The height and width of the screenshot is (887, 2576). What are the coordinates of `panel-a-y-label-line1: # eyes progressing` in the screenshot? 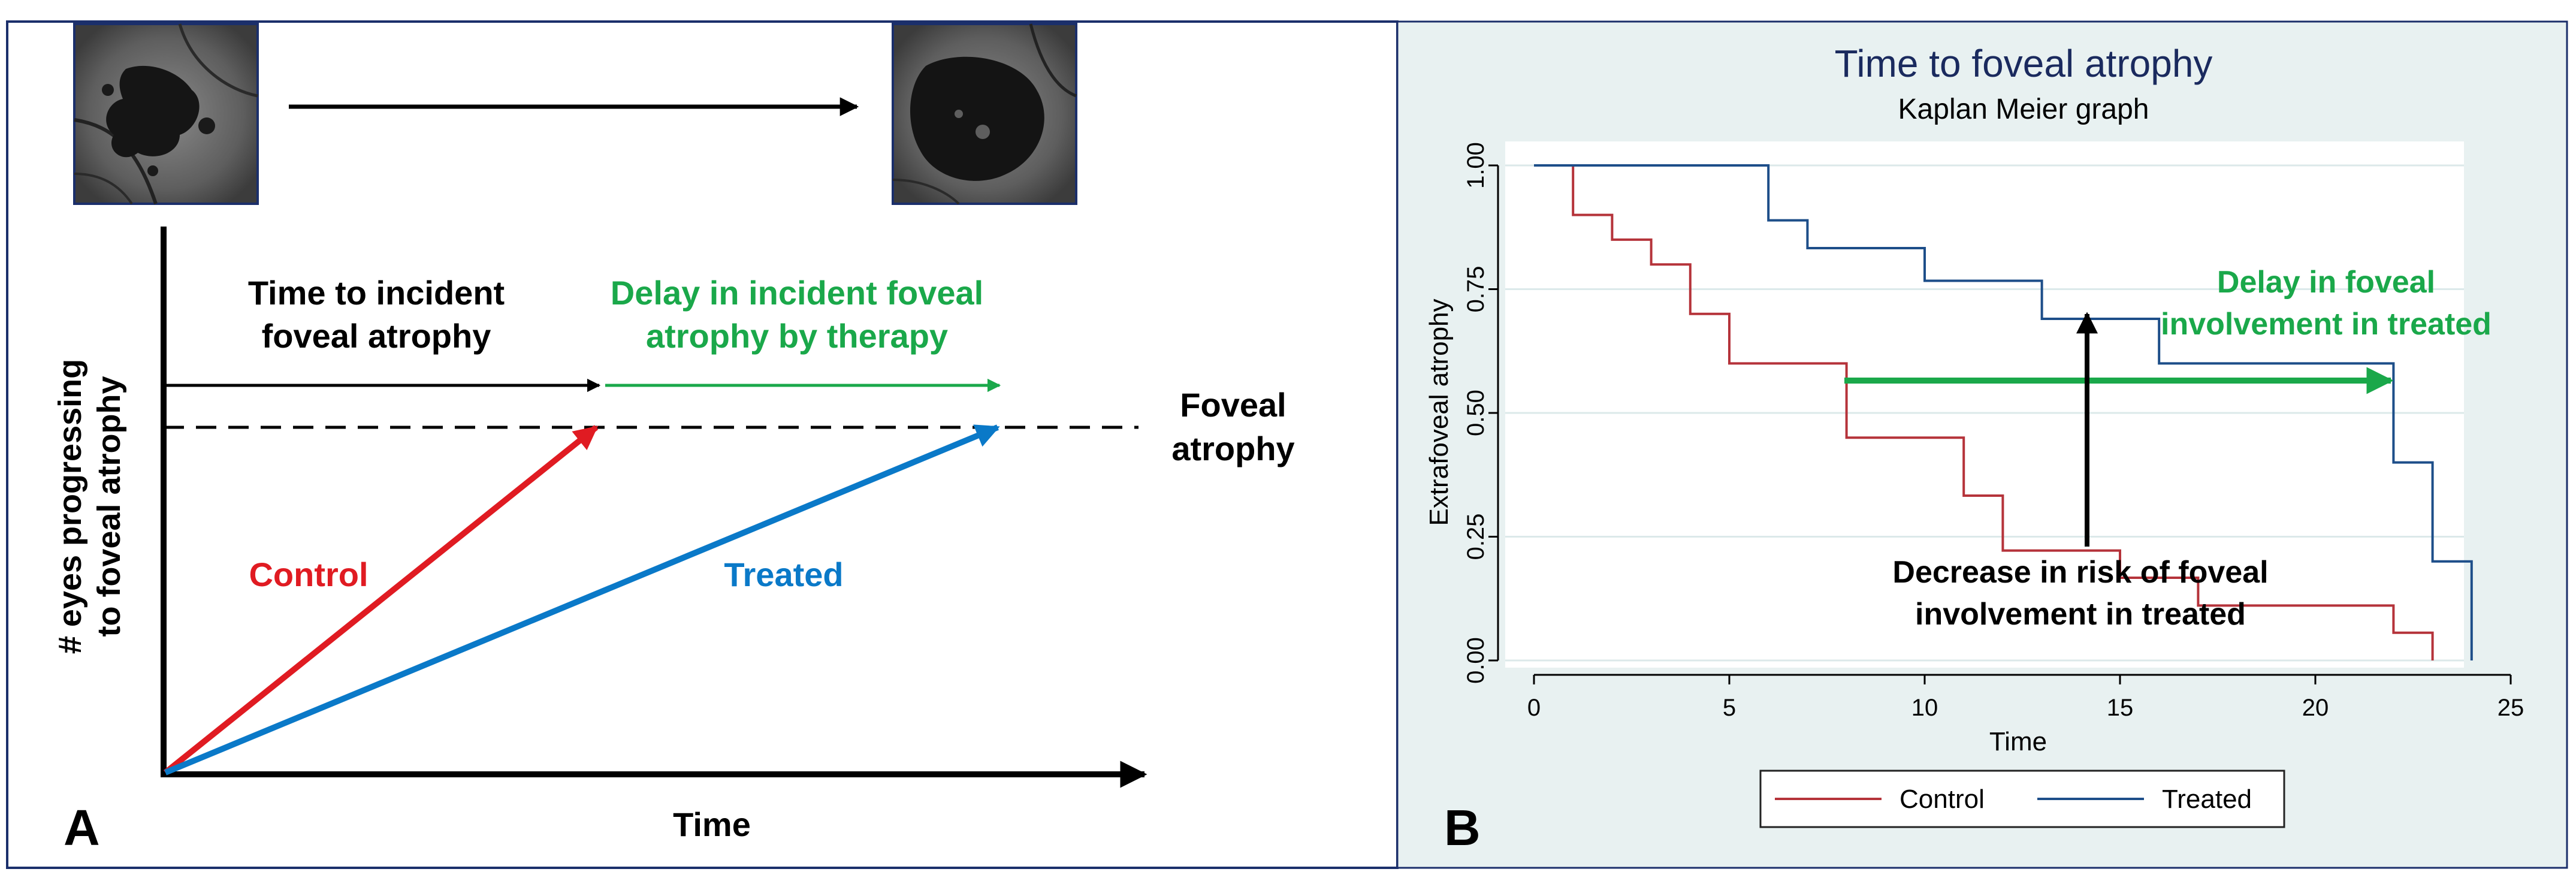 It's located at (70, 507).